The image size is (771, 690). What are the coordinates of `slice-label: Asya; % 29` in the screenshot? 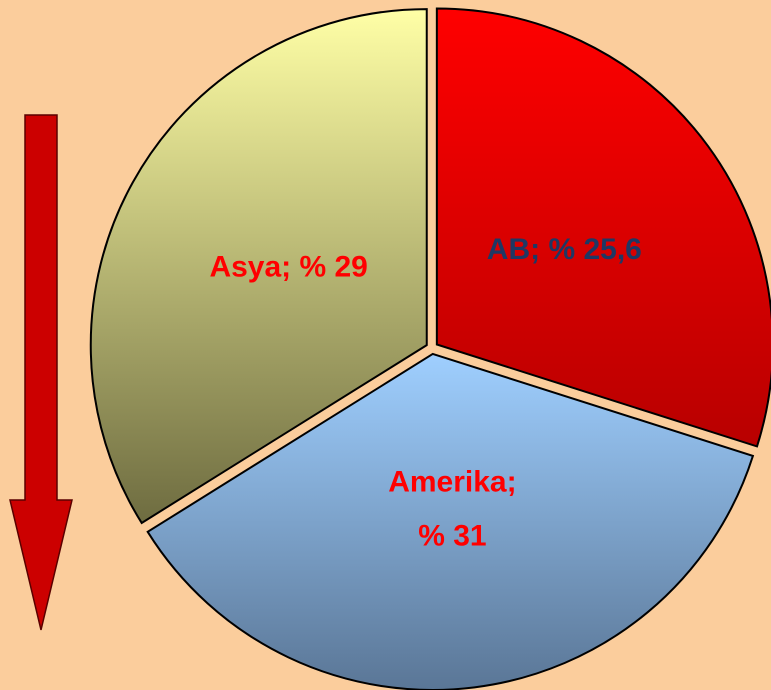 It's located at (288, 266).